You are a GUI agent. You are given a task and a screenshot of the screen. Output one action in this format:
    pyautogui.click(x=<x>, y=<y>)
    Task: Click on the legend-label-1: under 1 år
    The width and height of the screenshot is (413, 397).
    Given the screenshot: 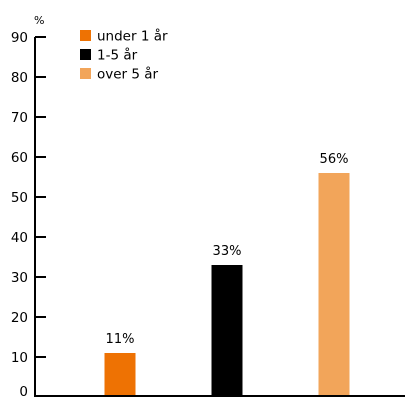 What is the action you would take?
    pyautogui.click(x=132, y=36)
    